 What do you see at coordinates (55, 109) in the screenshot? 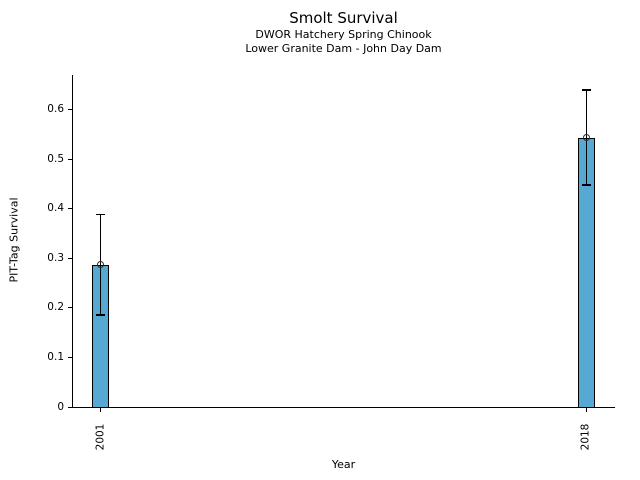
I see `y-tick-label: 0.6` at bounding box center [55, 109].